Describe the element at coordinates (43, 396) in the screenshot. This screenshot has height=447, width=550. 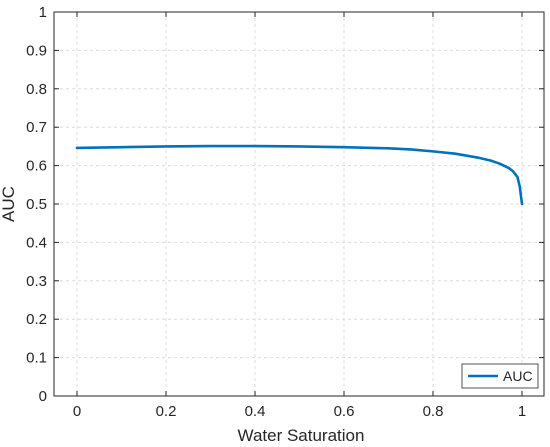
I see `y-tick-label: 0` at that location.